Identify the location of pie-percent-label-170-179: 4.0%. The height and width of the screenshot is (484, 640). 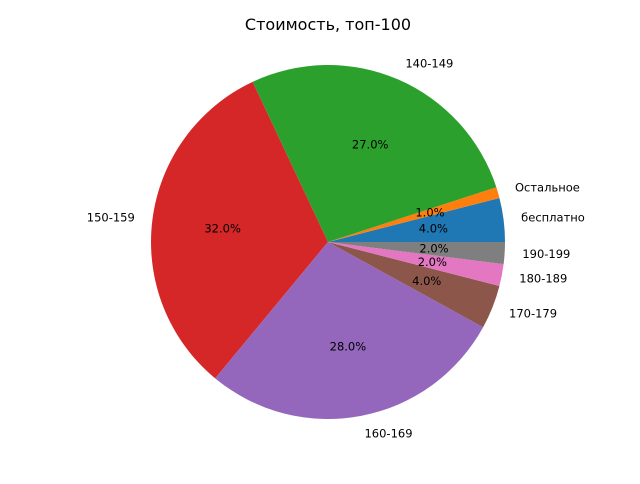
(426, 281).